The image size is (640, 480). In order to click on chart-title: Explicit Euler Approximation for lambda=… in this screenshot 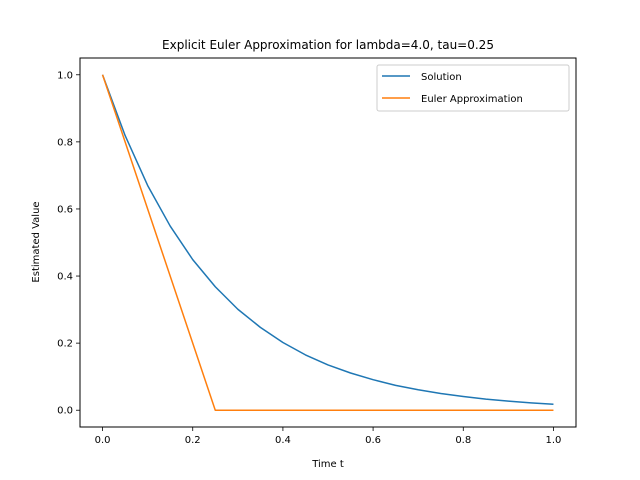, I will do `click(328, 45)`.